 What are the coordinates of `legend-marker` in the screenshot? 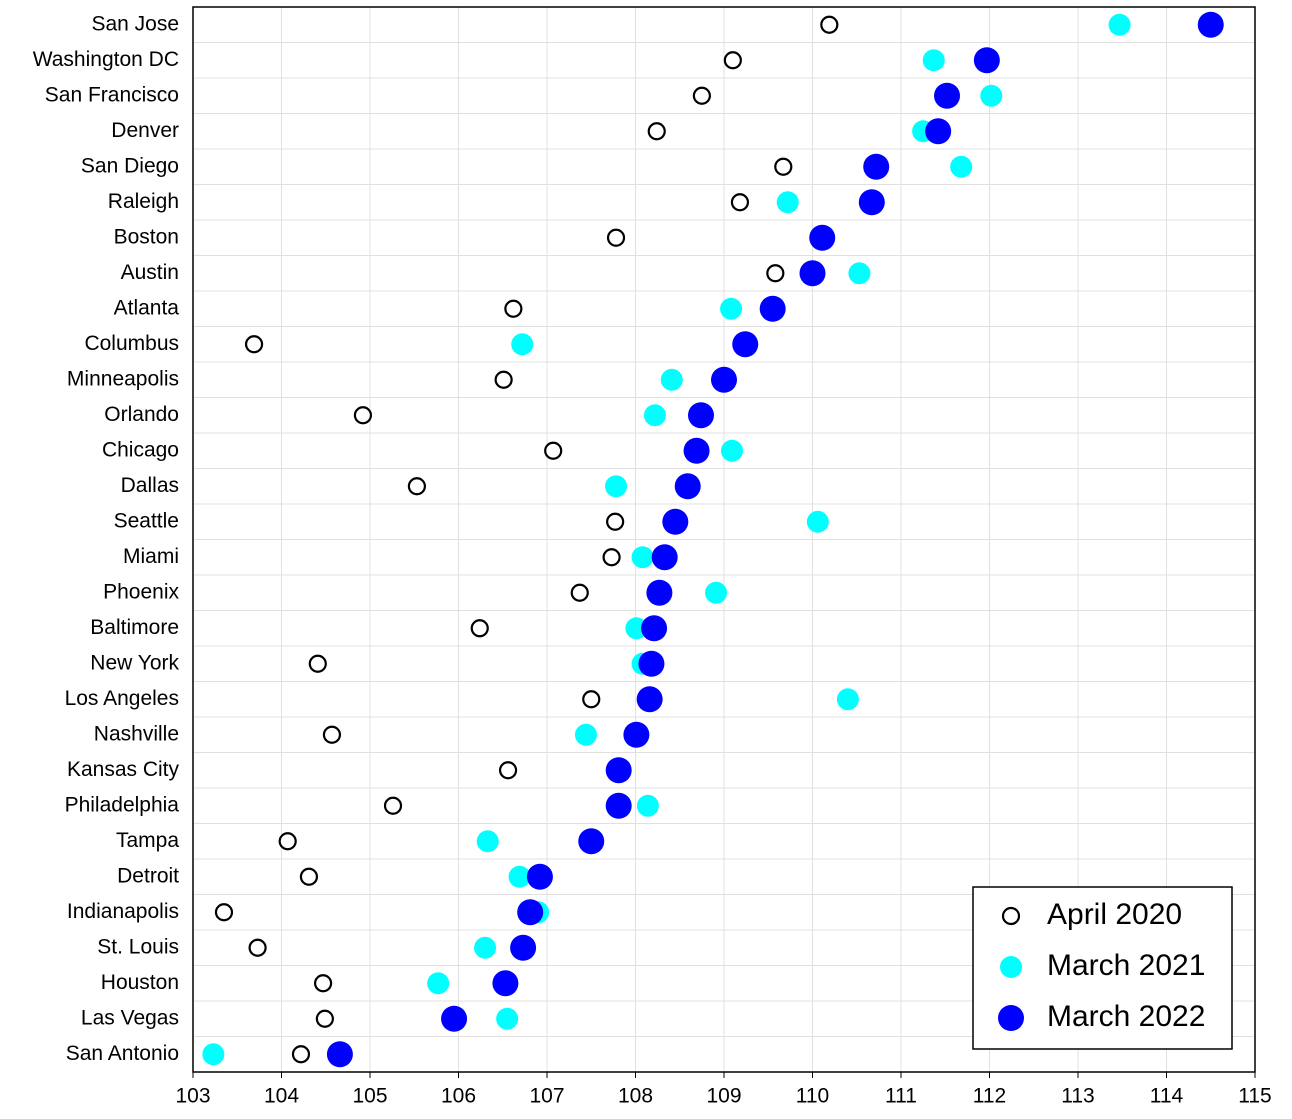 It's located at (1011, 967).